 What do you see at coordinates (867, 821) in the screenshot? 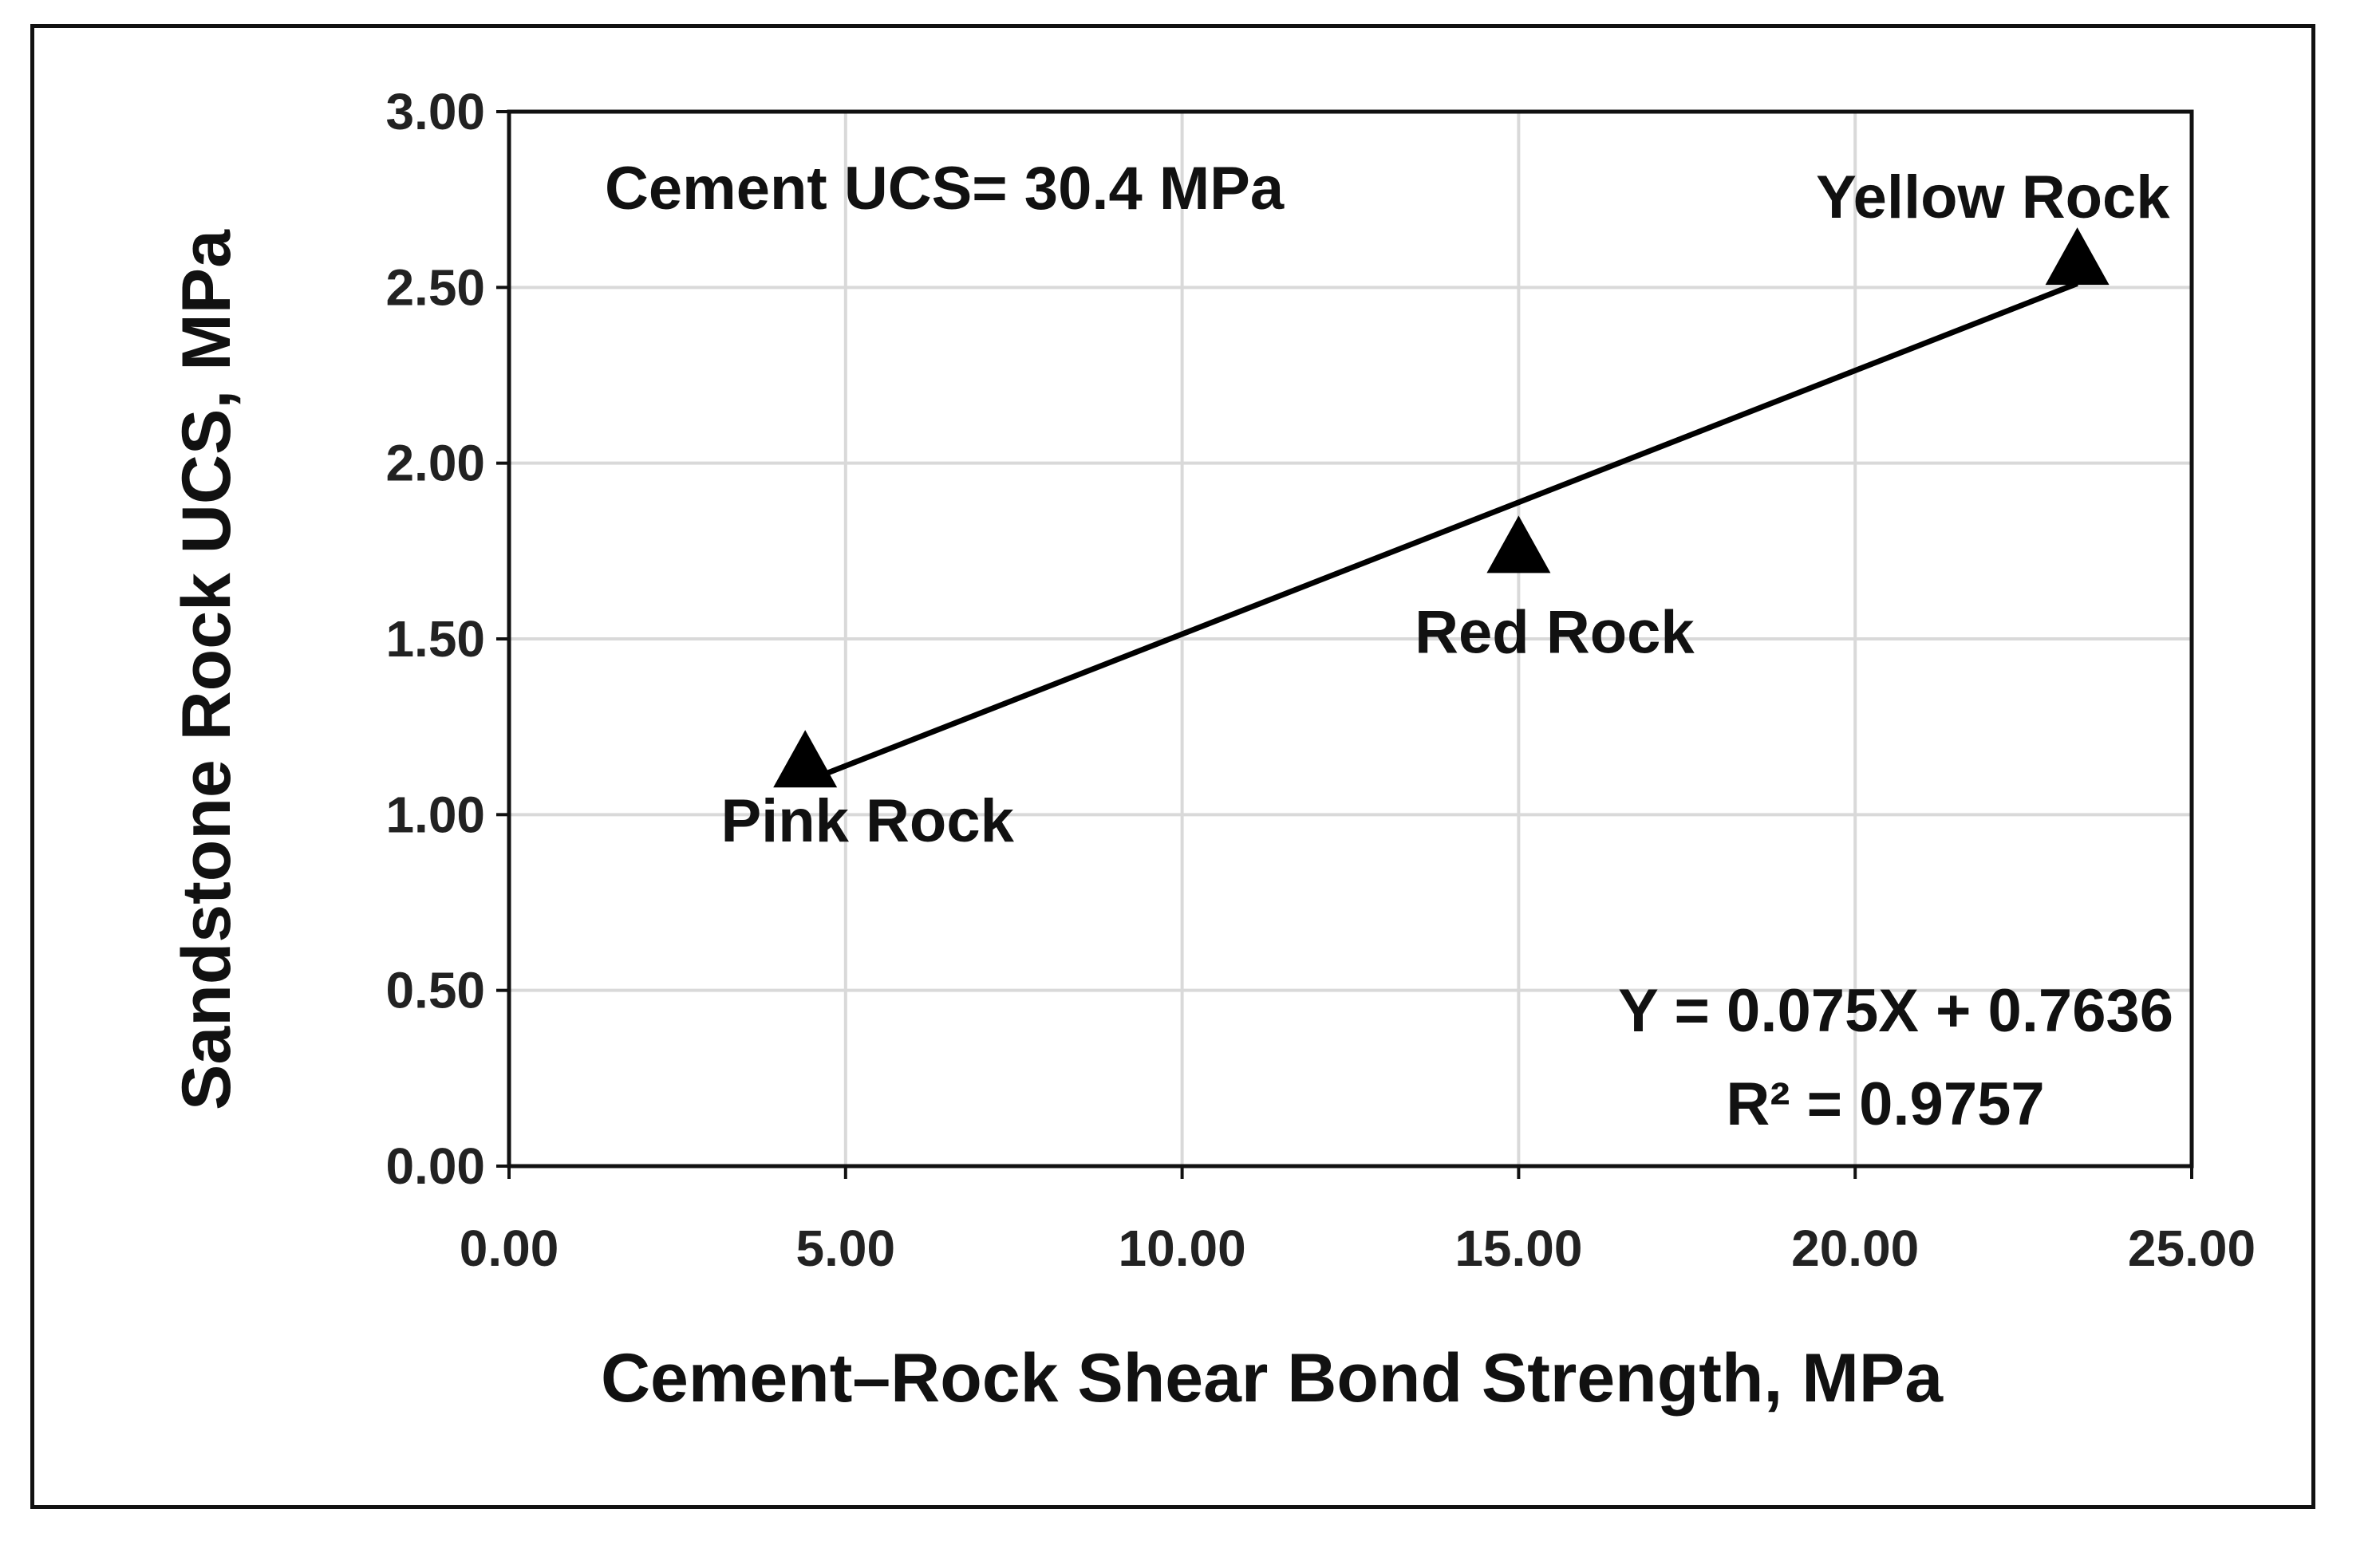
I see `point-label: Pink Rock` at bounding box center [867, 821].